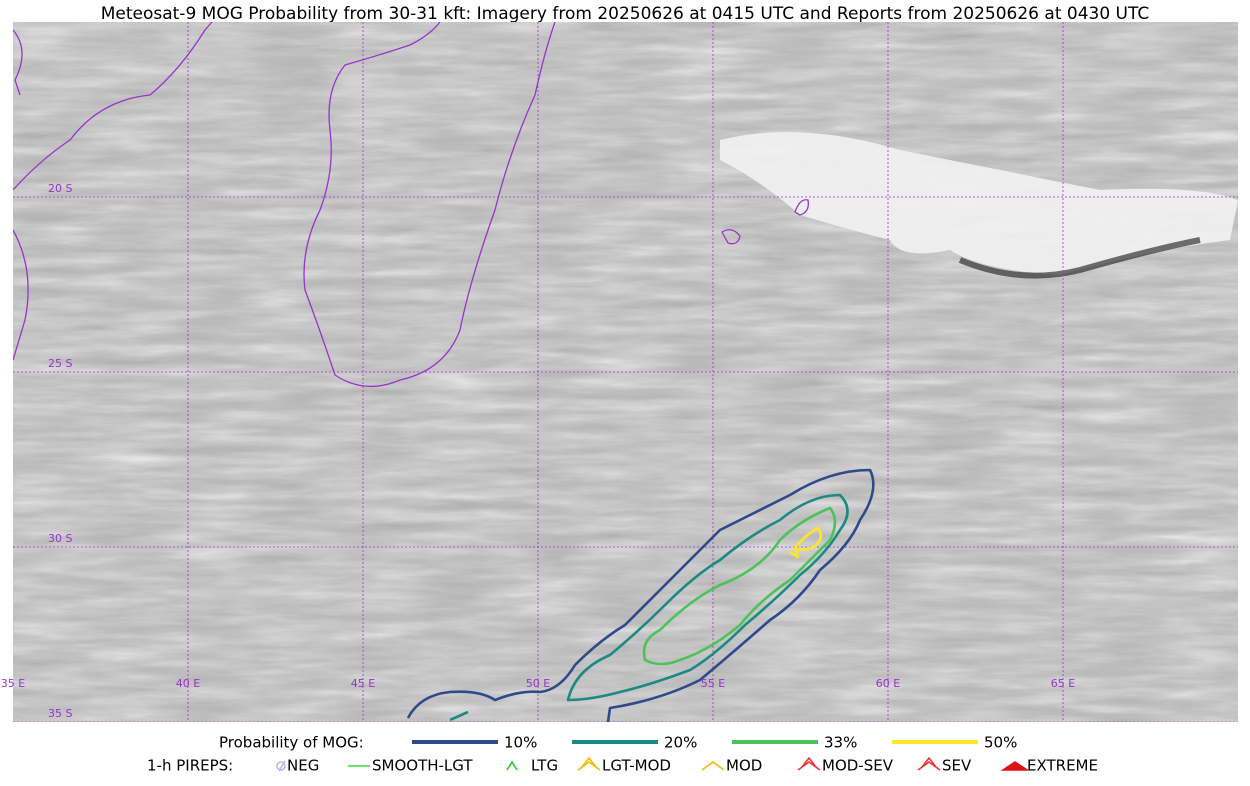 Image resolution: width=1250 pixels, height=786 pixels. Describe the element at coordinates (60, 188) in the screenshot. I see `lat-label: 20 S` at that location.